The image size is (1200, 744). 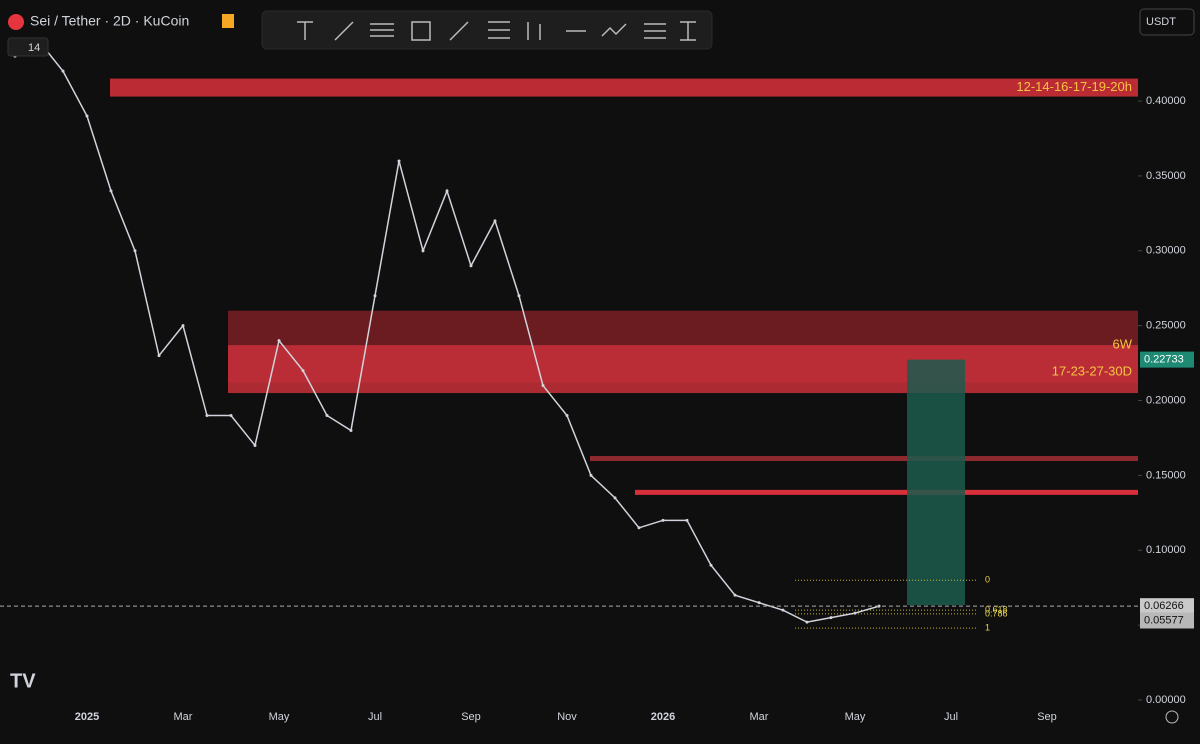 What do you see at coordinates (996, 613) in the screenshot?
I see `fib-label: 0.786` at bounding box center [996, 613].